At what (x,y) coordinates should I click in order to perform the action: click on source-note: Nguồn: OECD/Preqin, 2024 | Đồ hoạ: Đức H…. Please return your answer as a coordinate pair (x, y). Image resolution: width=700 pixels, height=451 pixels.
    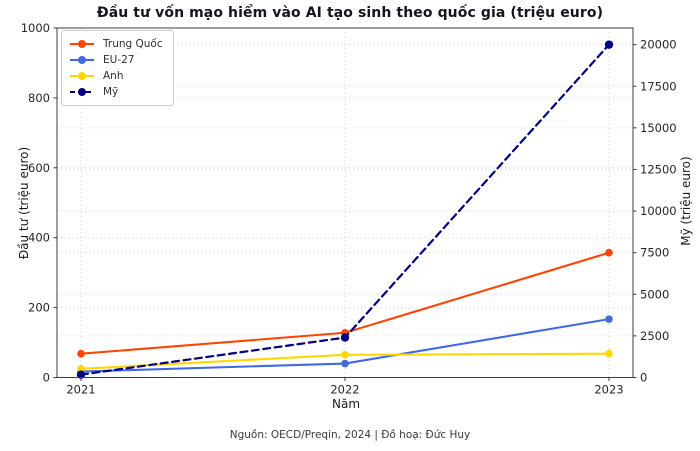
    Looking at the image, I should click on (350, 435).